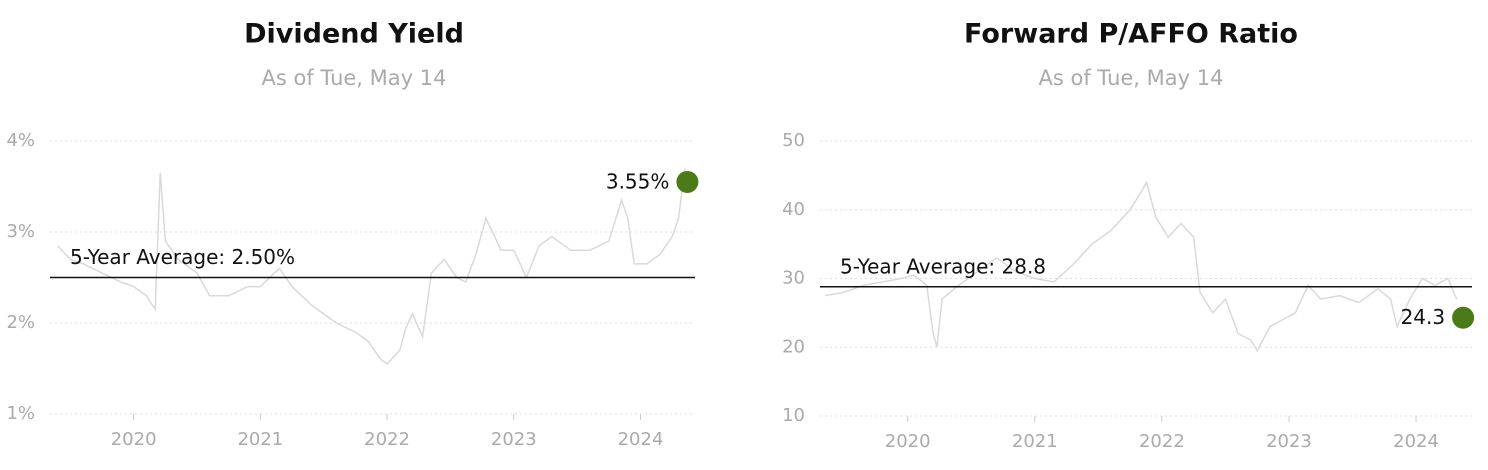  I want to click on y-tick-label: 4%, so click(20, 140).